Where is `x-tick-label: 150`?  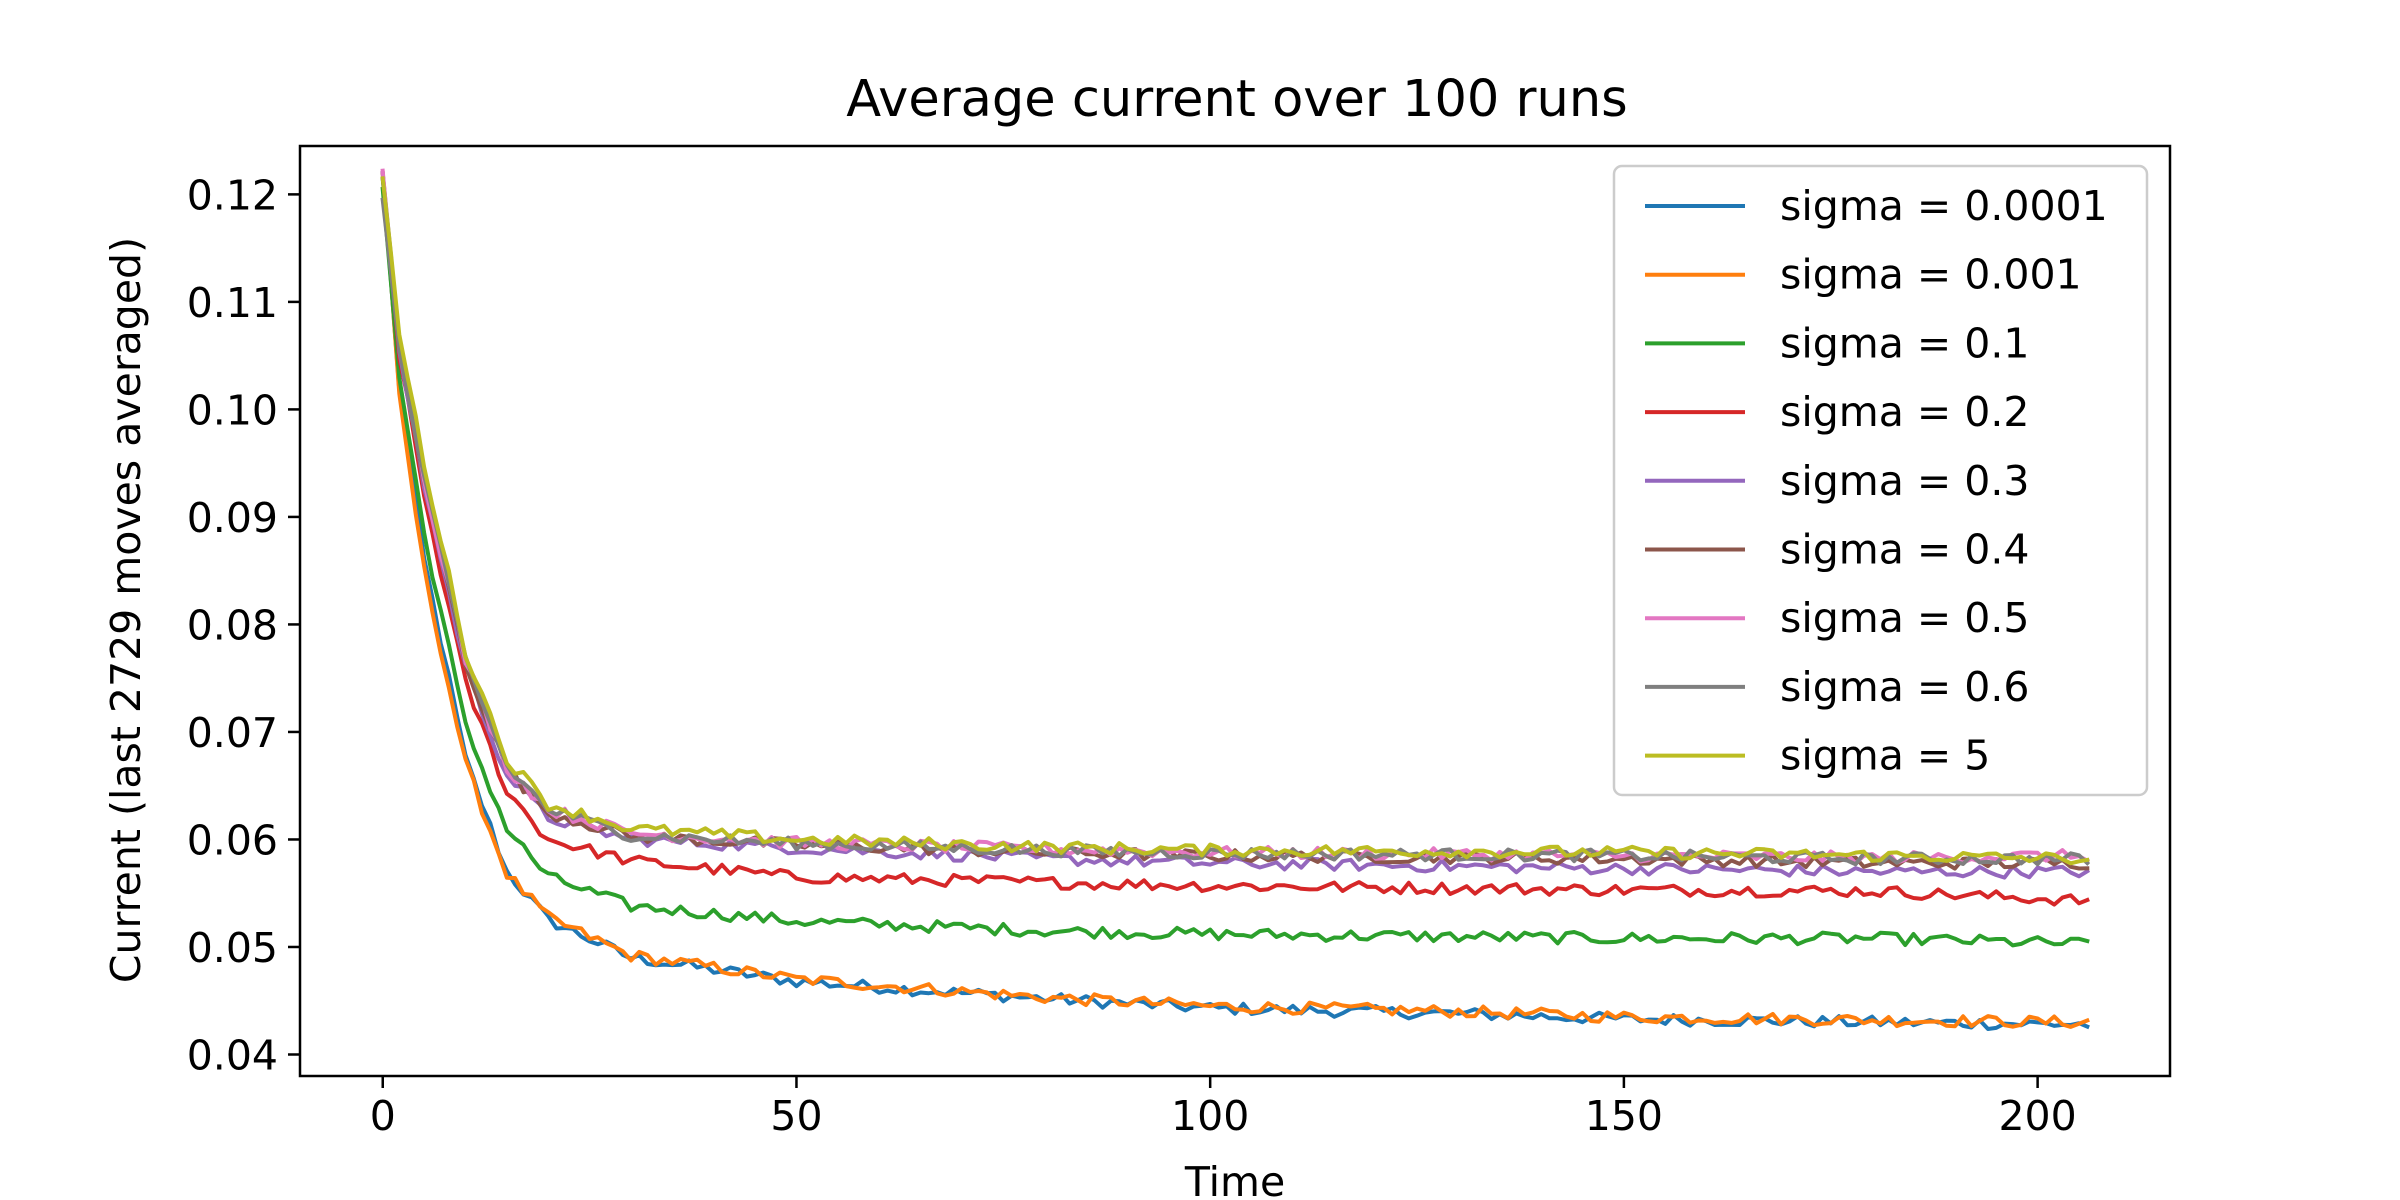 x-tick-label: 150 is located at coordinates (1624, 1116).